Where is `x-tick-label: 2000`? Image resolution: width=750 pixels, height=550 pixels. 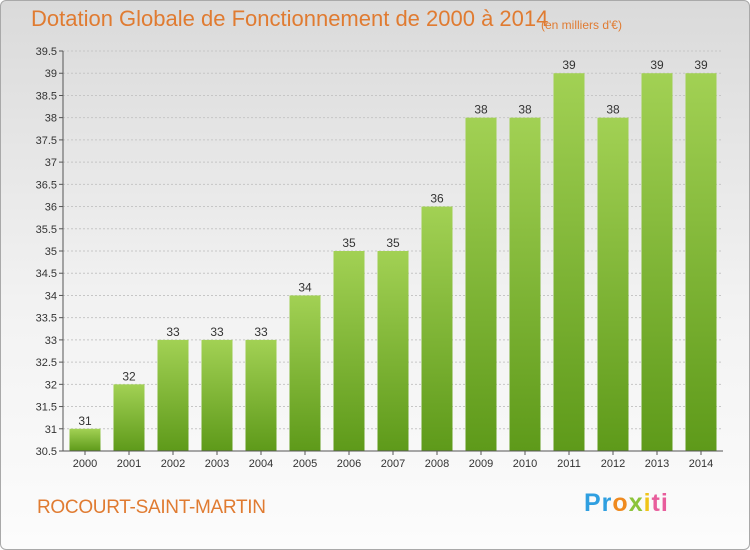
x-tick-label: 2000 is located at coordinates (85, 464).